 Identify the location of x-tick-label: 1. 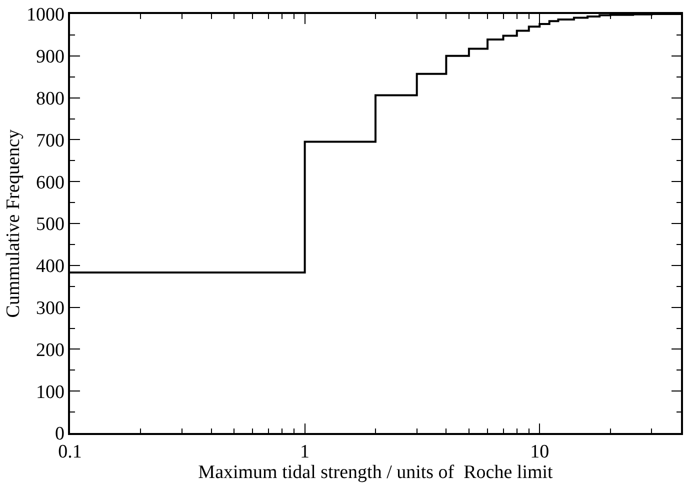
(305, 452).